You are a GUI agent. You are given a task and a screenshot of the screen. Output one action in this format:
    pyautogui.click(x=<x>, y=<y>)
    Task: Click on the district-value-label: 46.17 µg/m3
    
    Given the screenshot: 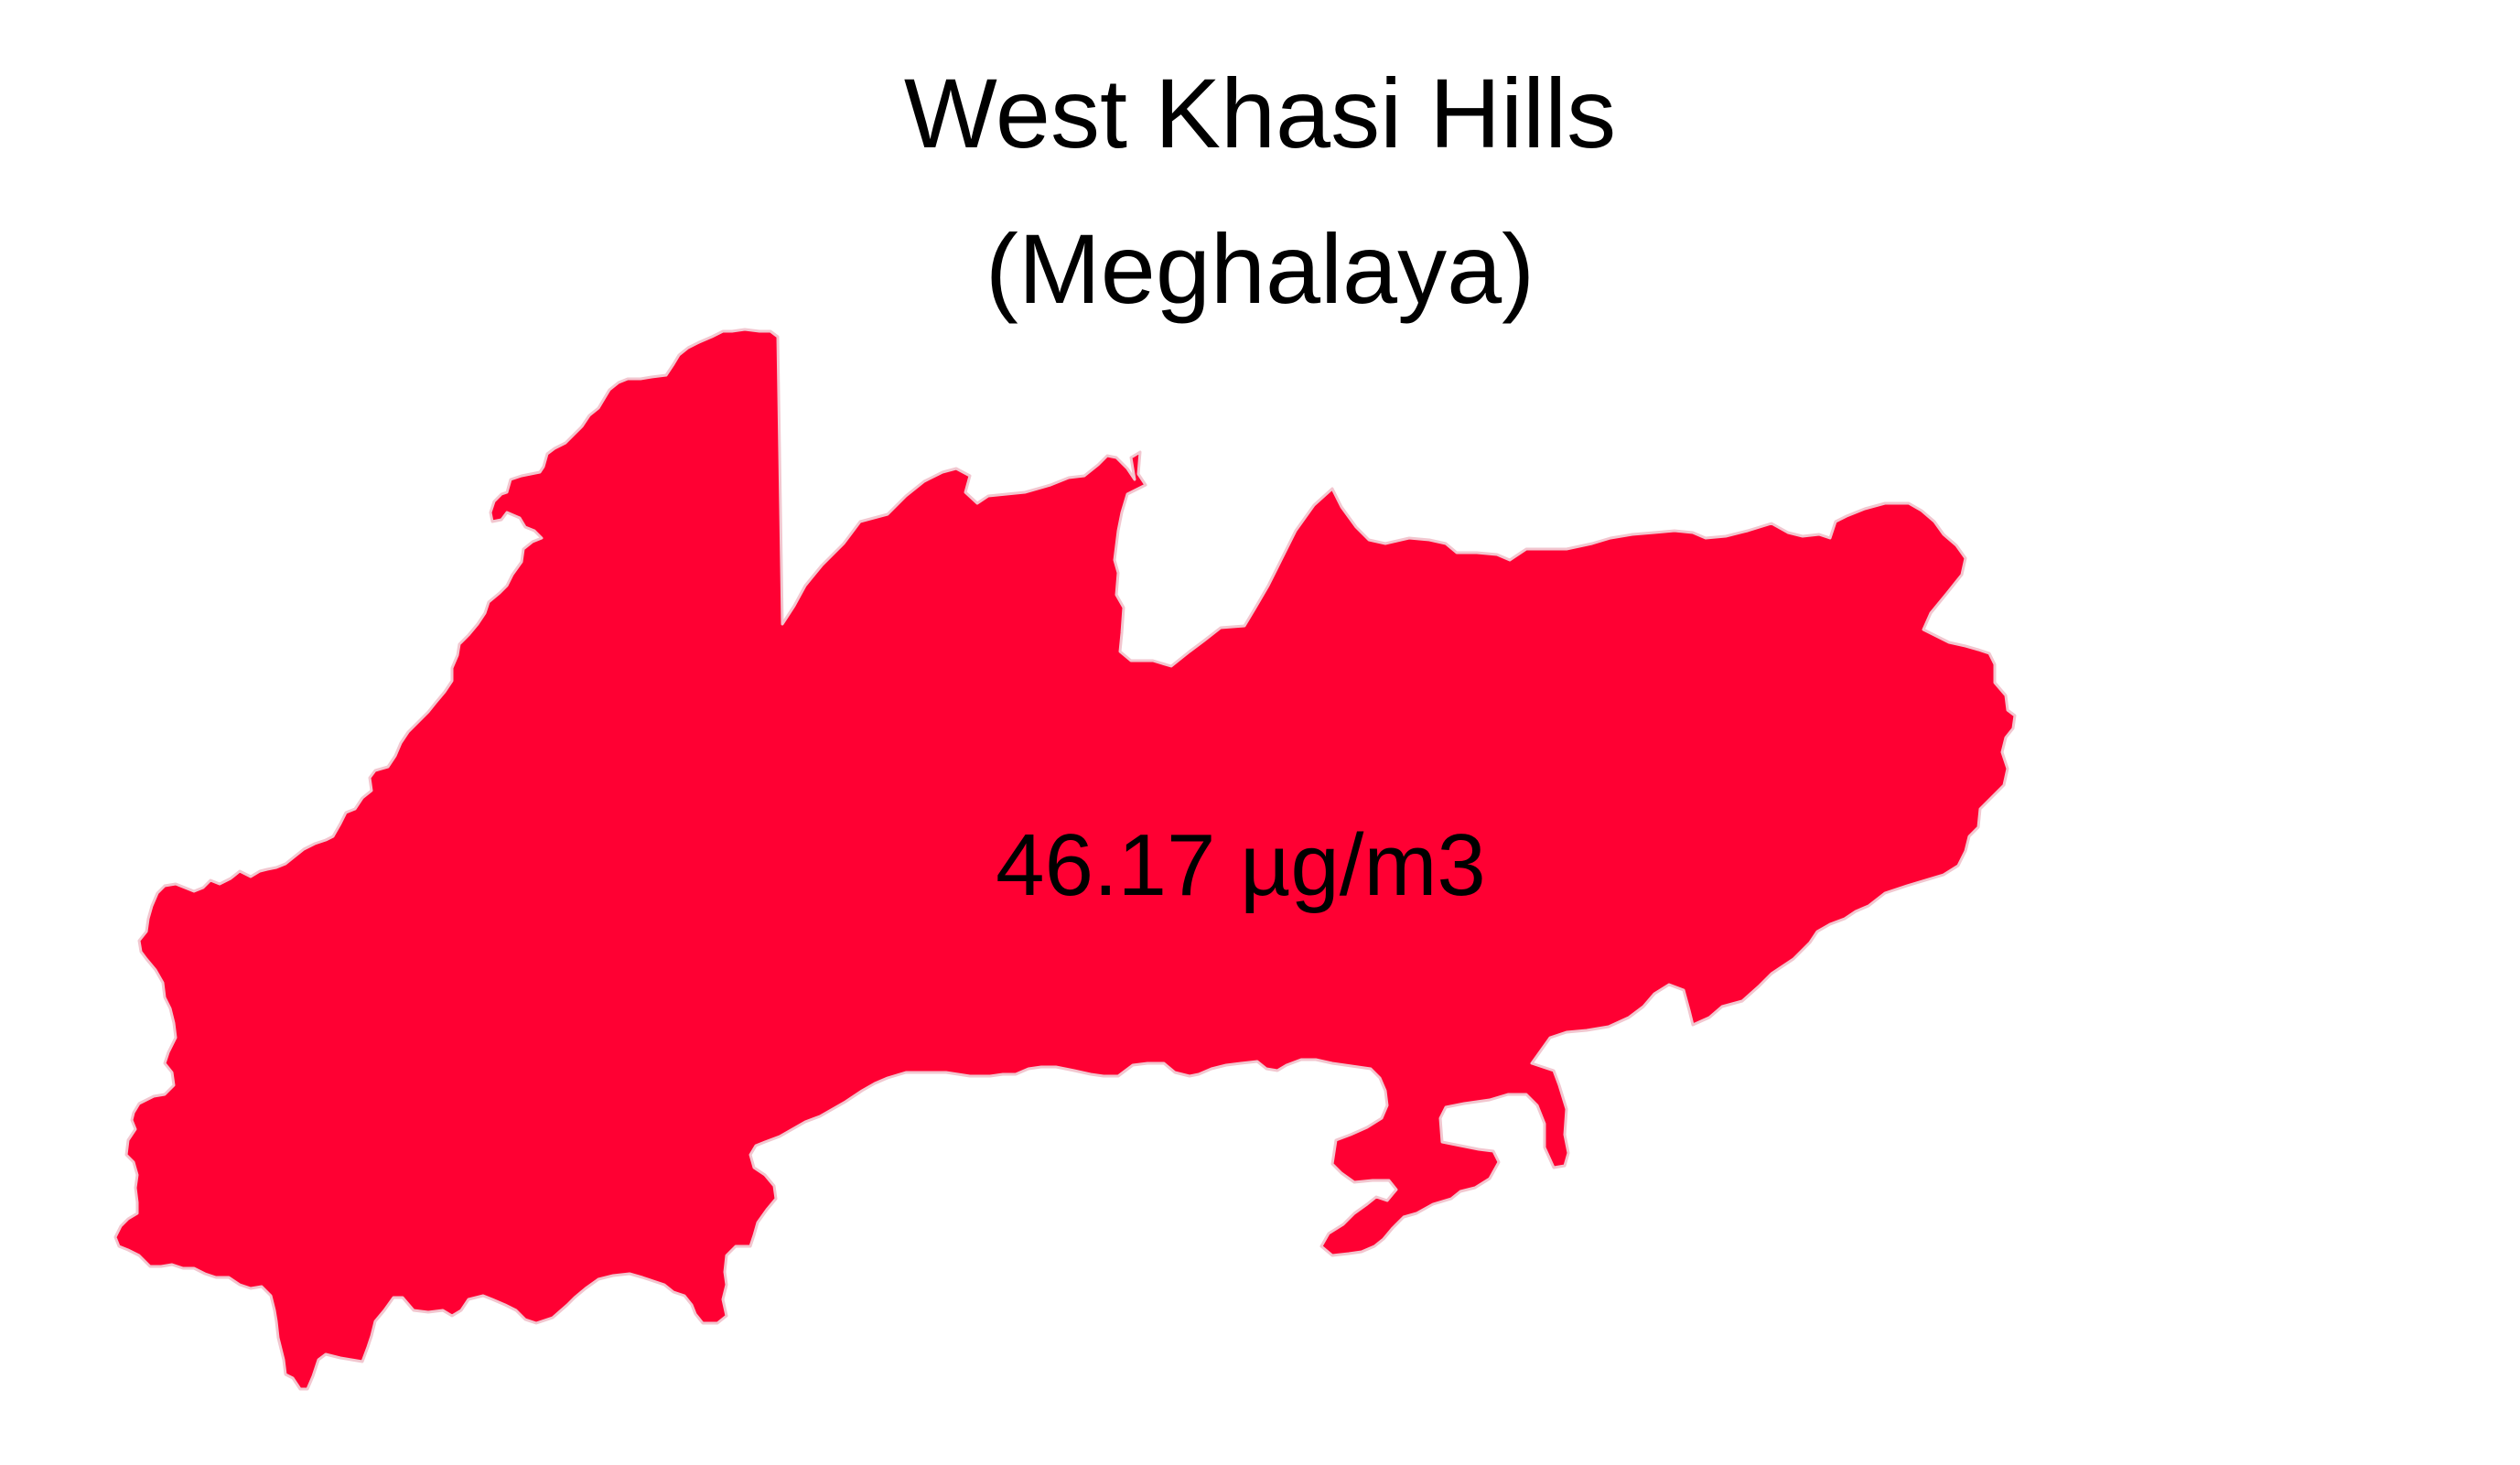 What is the action you would take?
    pyautogui.click(x=1241, y=865)
    